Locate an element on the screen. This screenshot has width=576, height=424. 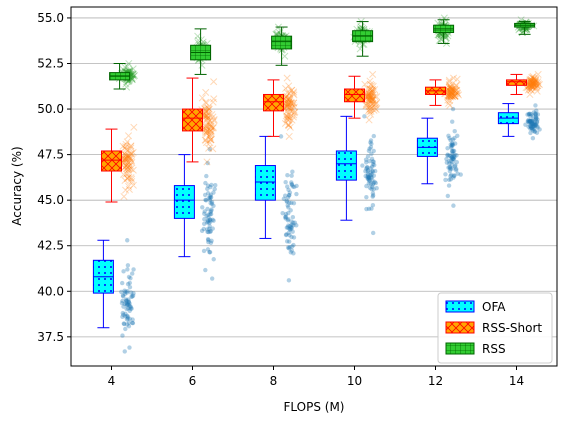
legend-swatch-rss is located at coordinates (460, 348).